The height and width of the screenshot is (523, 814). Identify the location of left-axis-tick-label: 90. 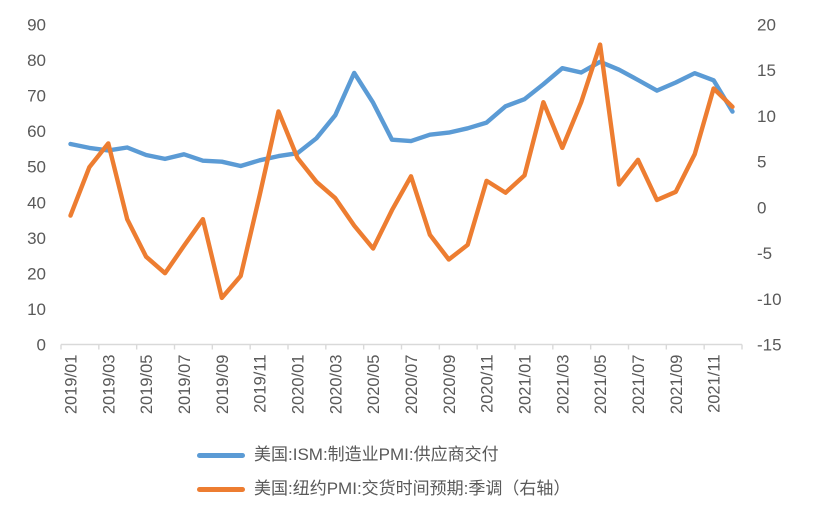
(36, 25).